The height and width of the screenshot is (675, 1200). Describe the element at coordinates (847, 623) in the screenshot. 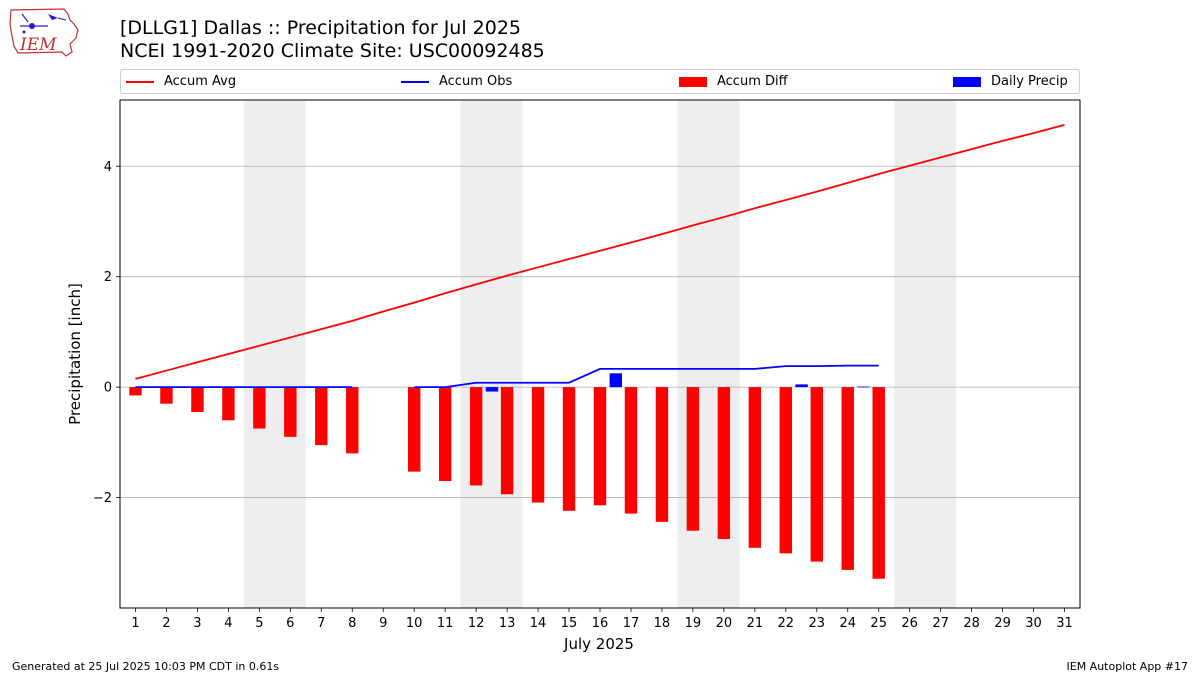

I see `x-tick-label: 24` at that location.